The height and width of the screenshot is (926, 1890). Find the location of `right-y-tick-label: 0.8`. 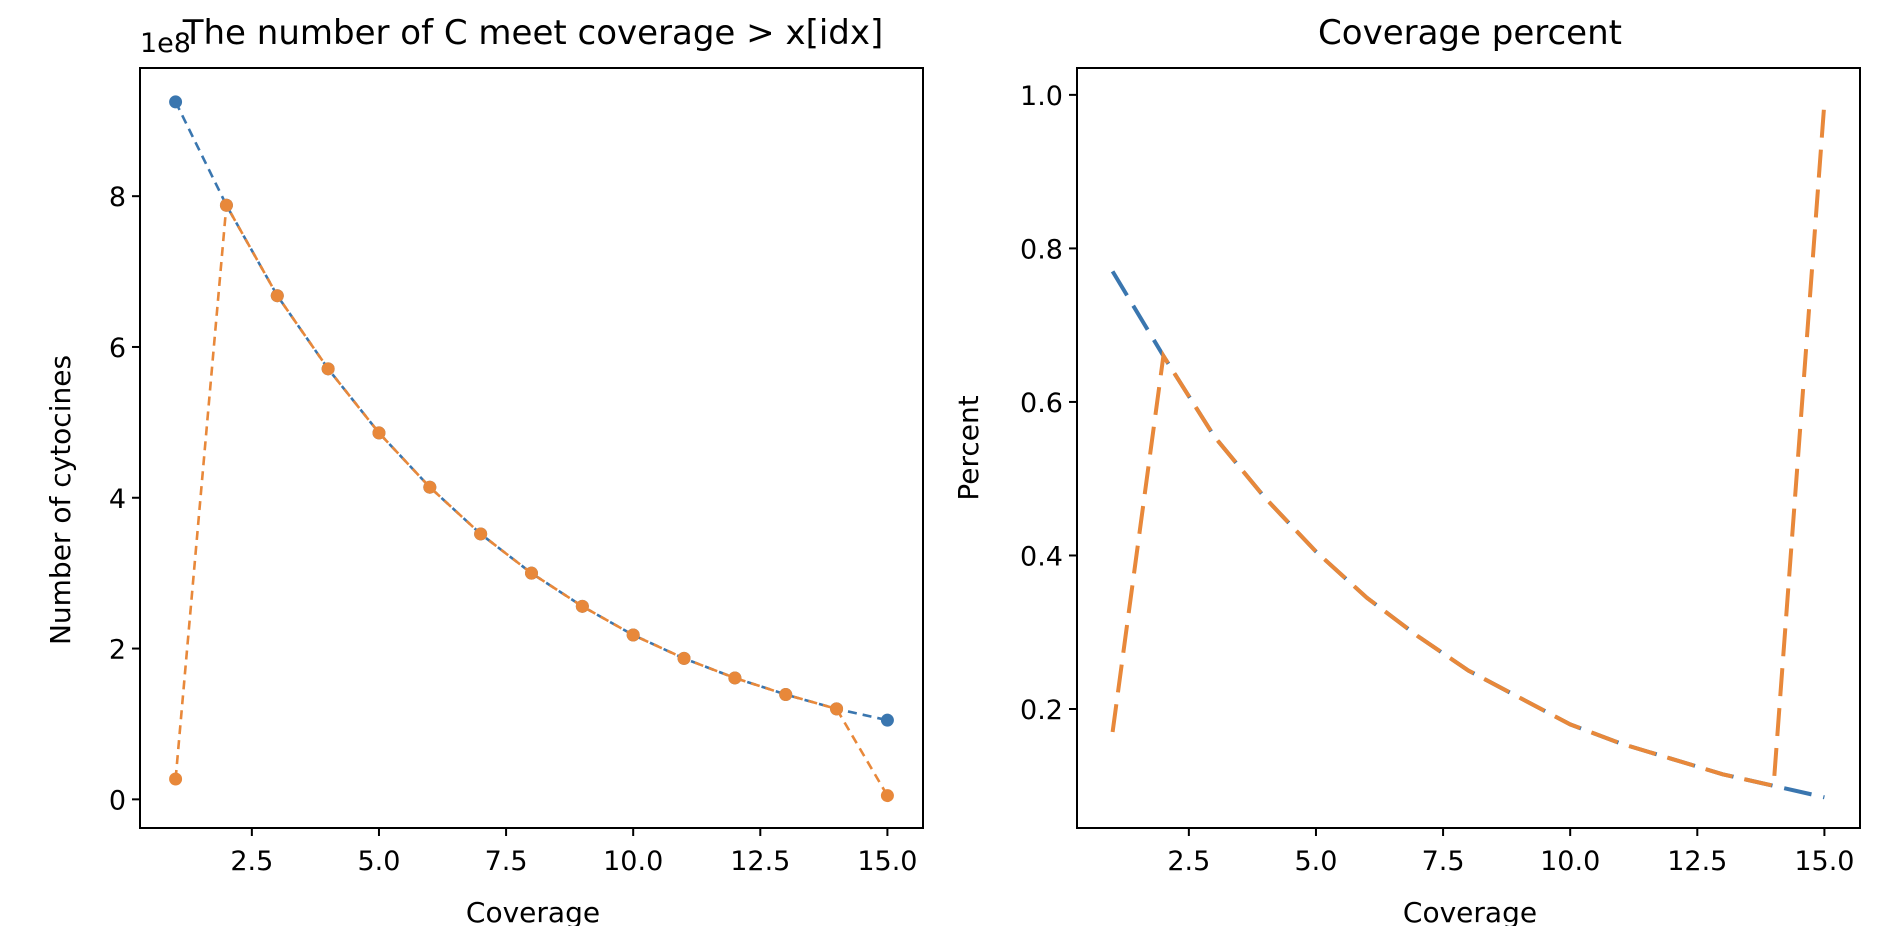

right-y-tick-label: 0.8 is located at coordinates (1041, 249).